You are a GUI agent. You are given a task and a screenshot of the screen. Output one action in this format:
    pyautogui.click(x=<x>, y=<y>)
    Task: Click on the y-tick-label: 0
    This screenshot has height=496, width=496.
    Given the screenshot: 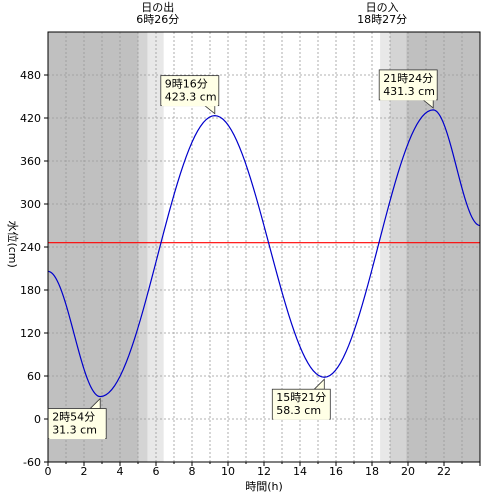 What is the action you would take?
    pyautogui.click(x=37, y=419)
    